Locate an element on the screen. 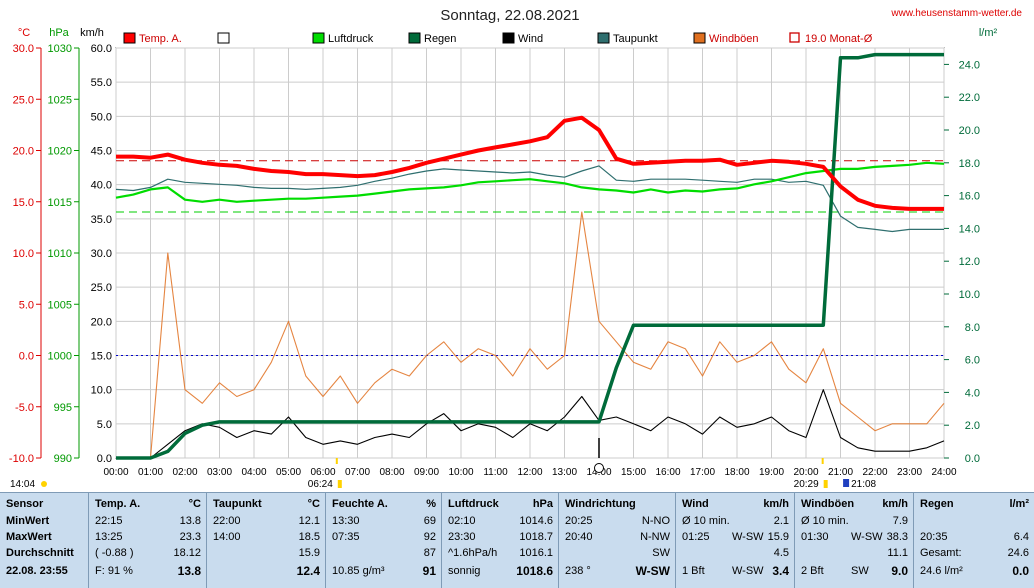 The width and height of the screenshot is (1034, 588). stats-cell-value: 69 is located at coordinates (429, 521).